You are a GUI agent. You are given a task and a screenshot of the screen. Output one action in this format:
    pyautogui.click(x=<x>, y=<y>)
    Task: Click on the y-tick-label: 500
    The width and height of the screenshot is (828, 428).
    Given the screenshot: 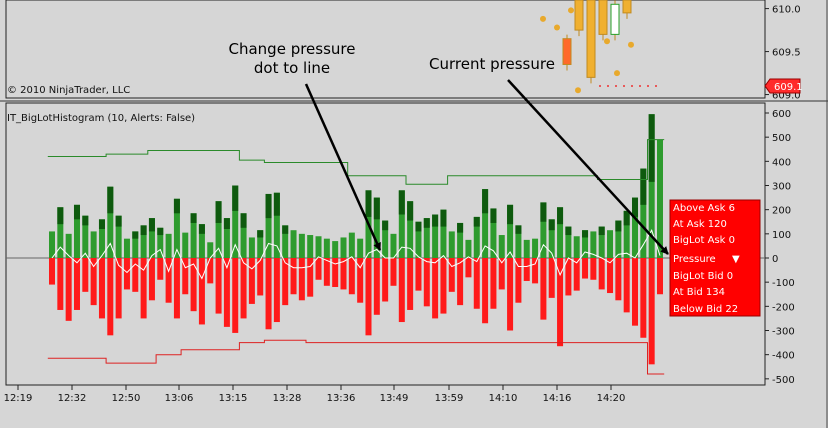 What is the action you would take?
    pyautogui.click(x=781, y=138)
    